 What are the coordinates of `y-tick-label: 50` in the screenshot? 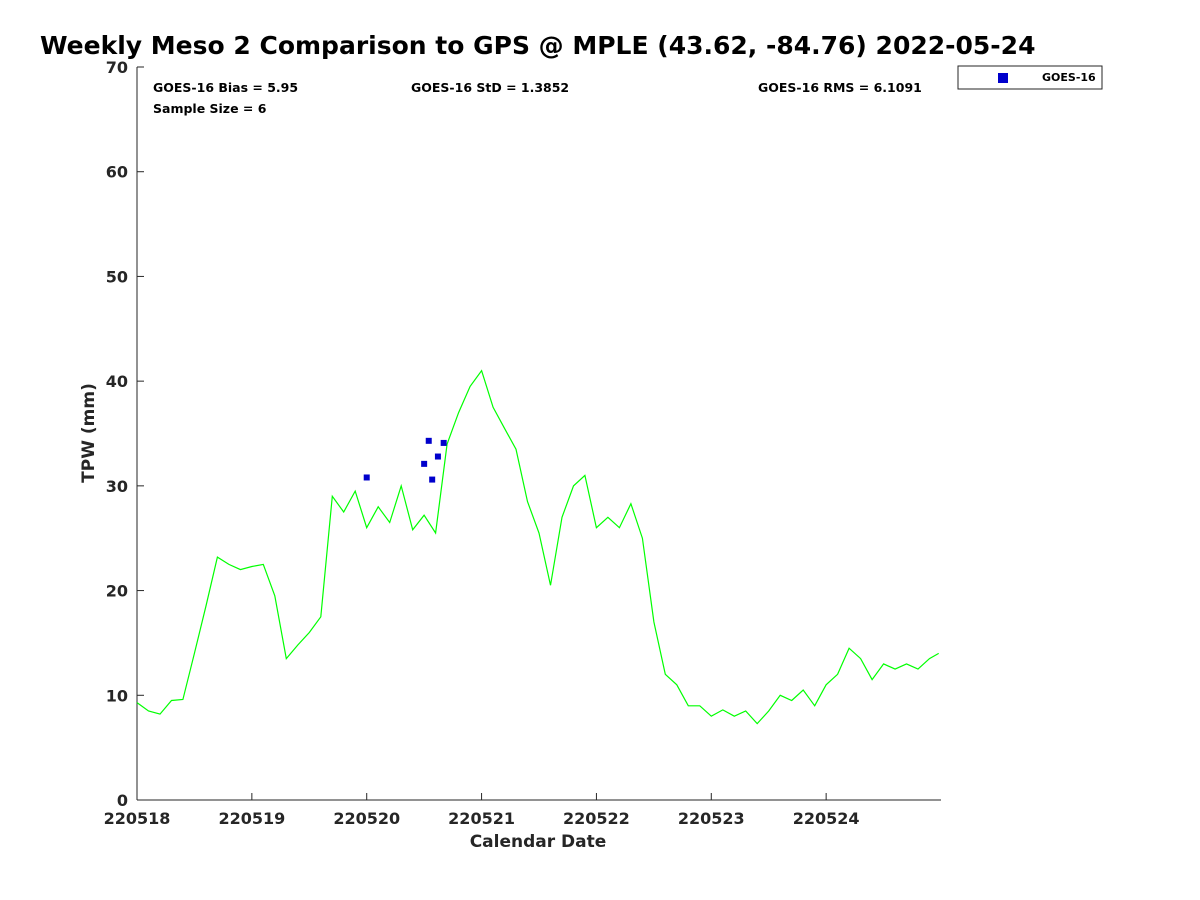 It's located at (117, 276).